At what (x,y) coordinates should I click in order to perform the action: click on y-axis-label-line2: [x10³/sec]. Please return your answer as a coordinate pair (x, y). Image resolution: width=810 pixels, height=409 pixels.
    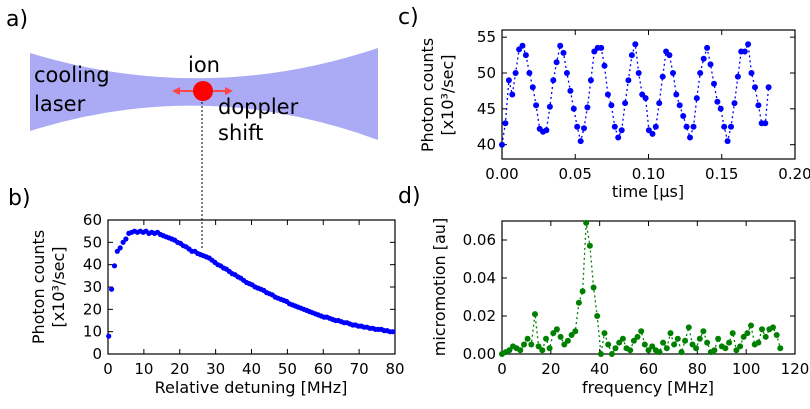
    Looking at the image, I should click on (58, 286).